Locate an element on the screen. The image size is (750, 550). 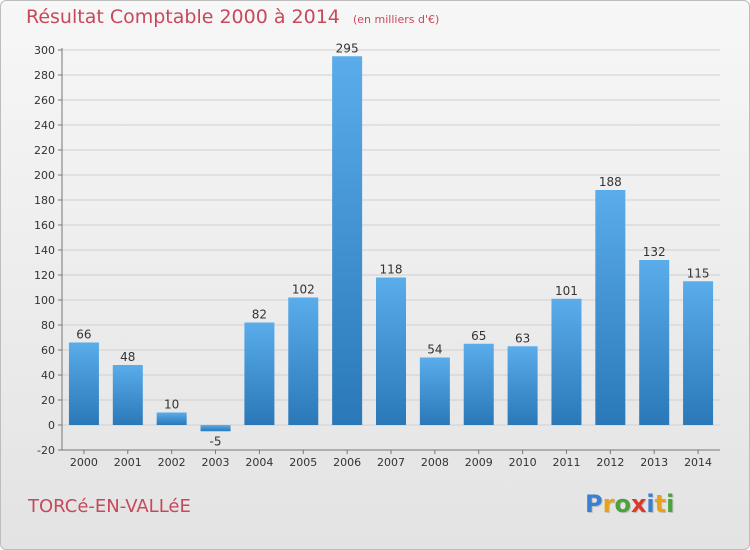
y-tick-label: 0 is located at coordinates (51, 425).